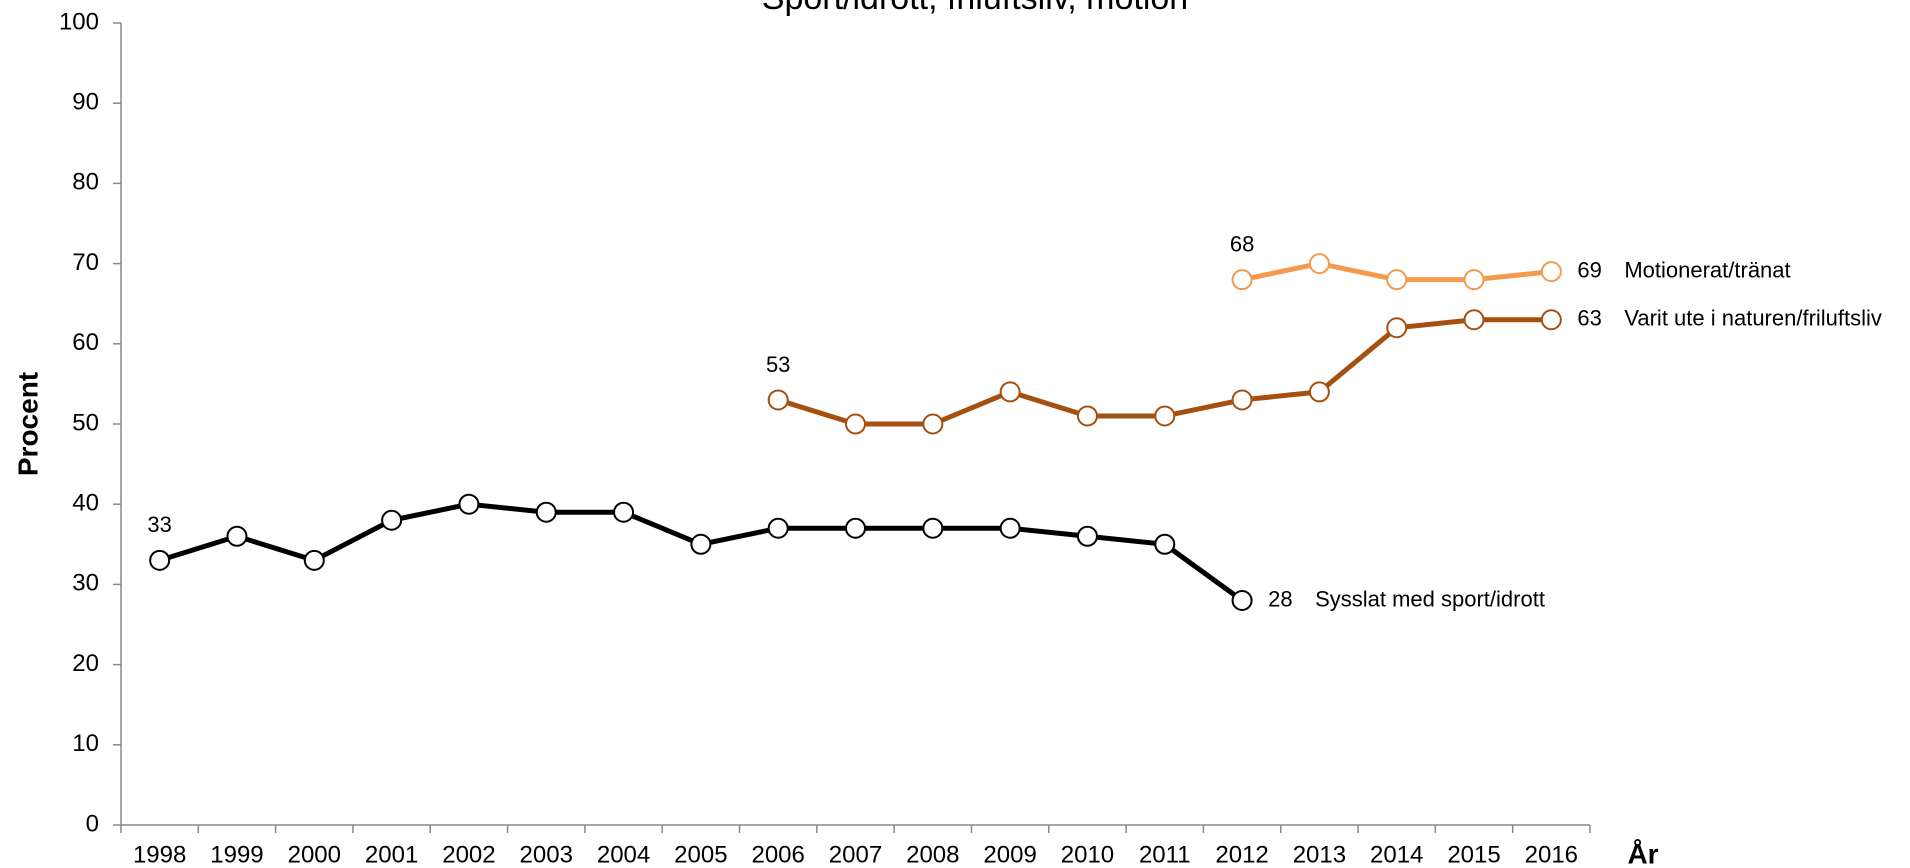  I want to click on x-axis-label: År, so click(1642, 853).